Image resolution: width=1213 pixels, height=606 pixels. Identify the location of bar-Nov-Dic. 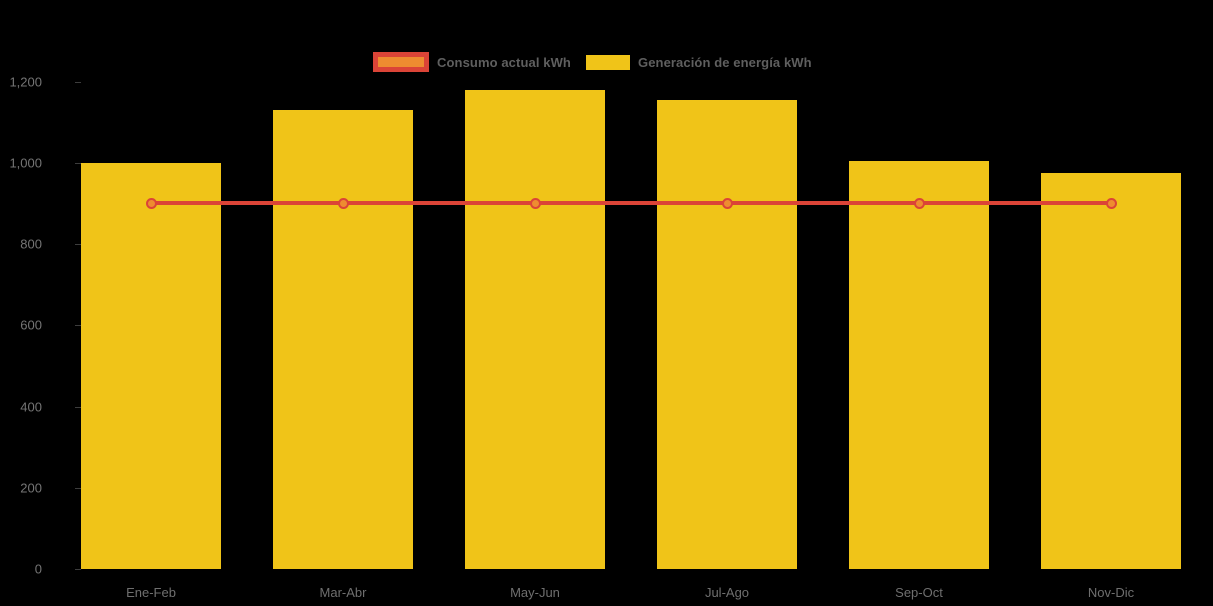
(1111, 370).